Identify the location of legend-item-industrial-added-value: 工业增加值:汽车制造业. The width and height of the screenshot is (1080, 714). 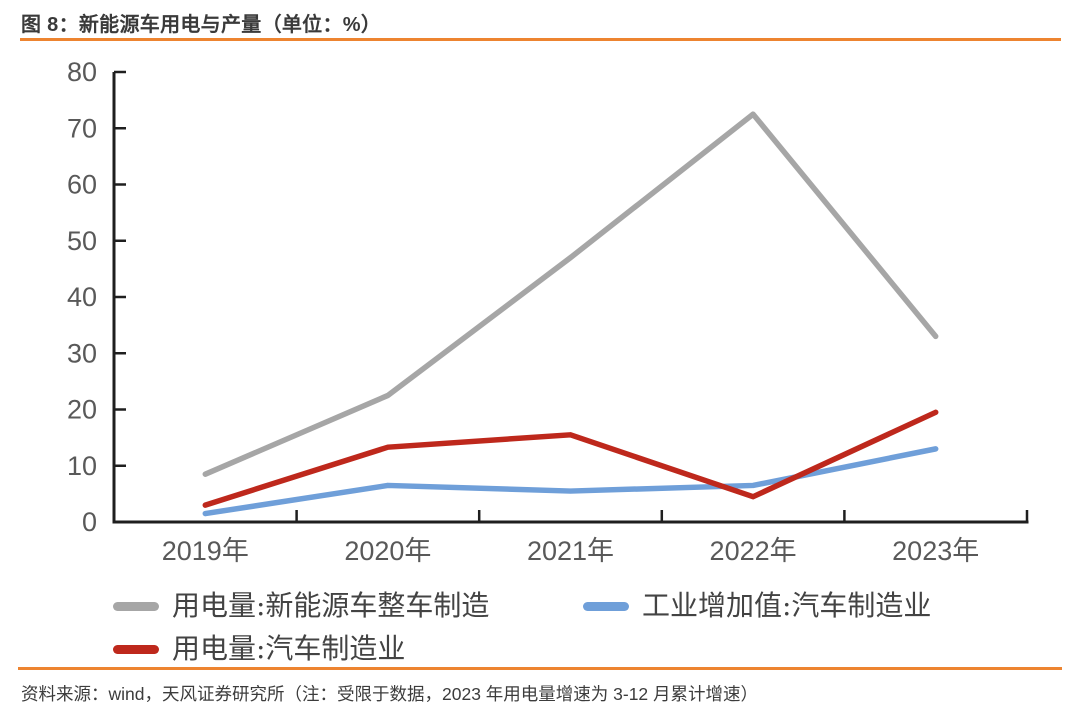
(757, 606).